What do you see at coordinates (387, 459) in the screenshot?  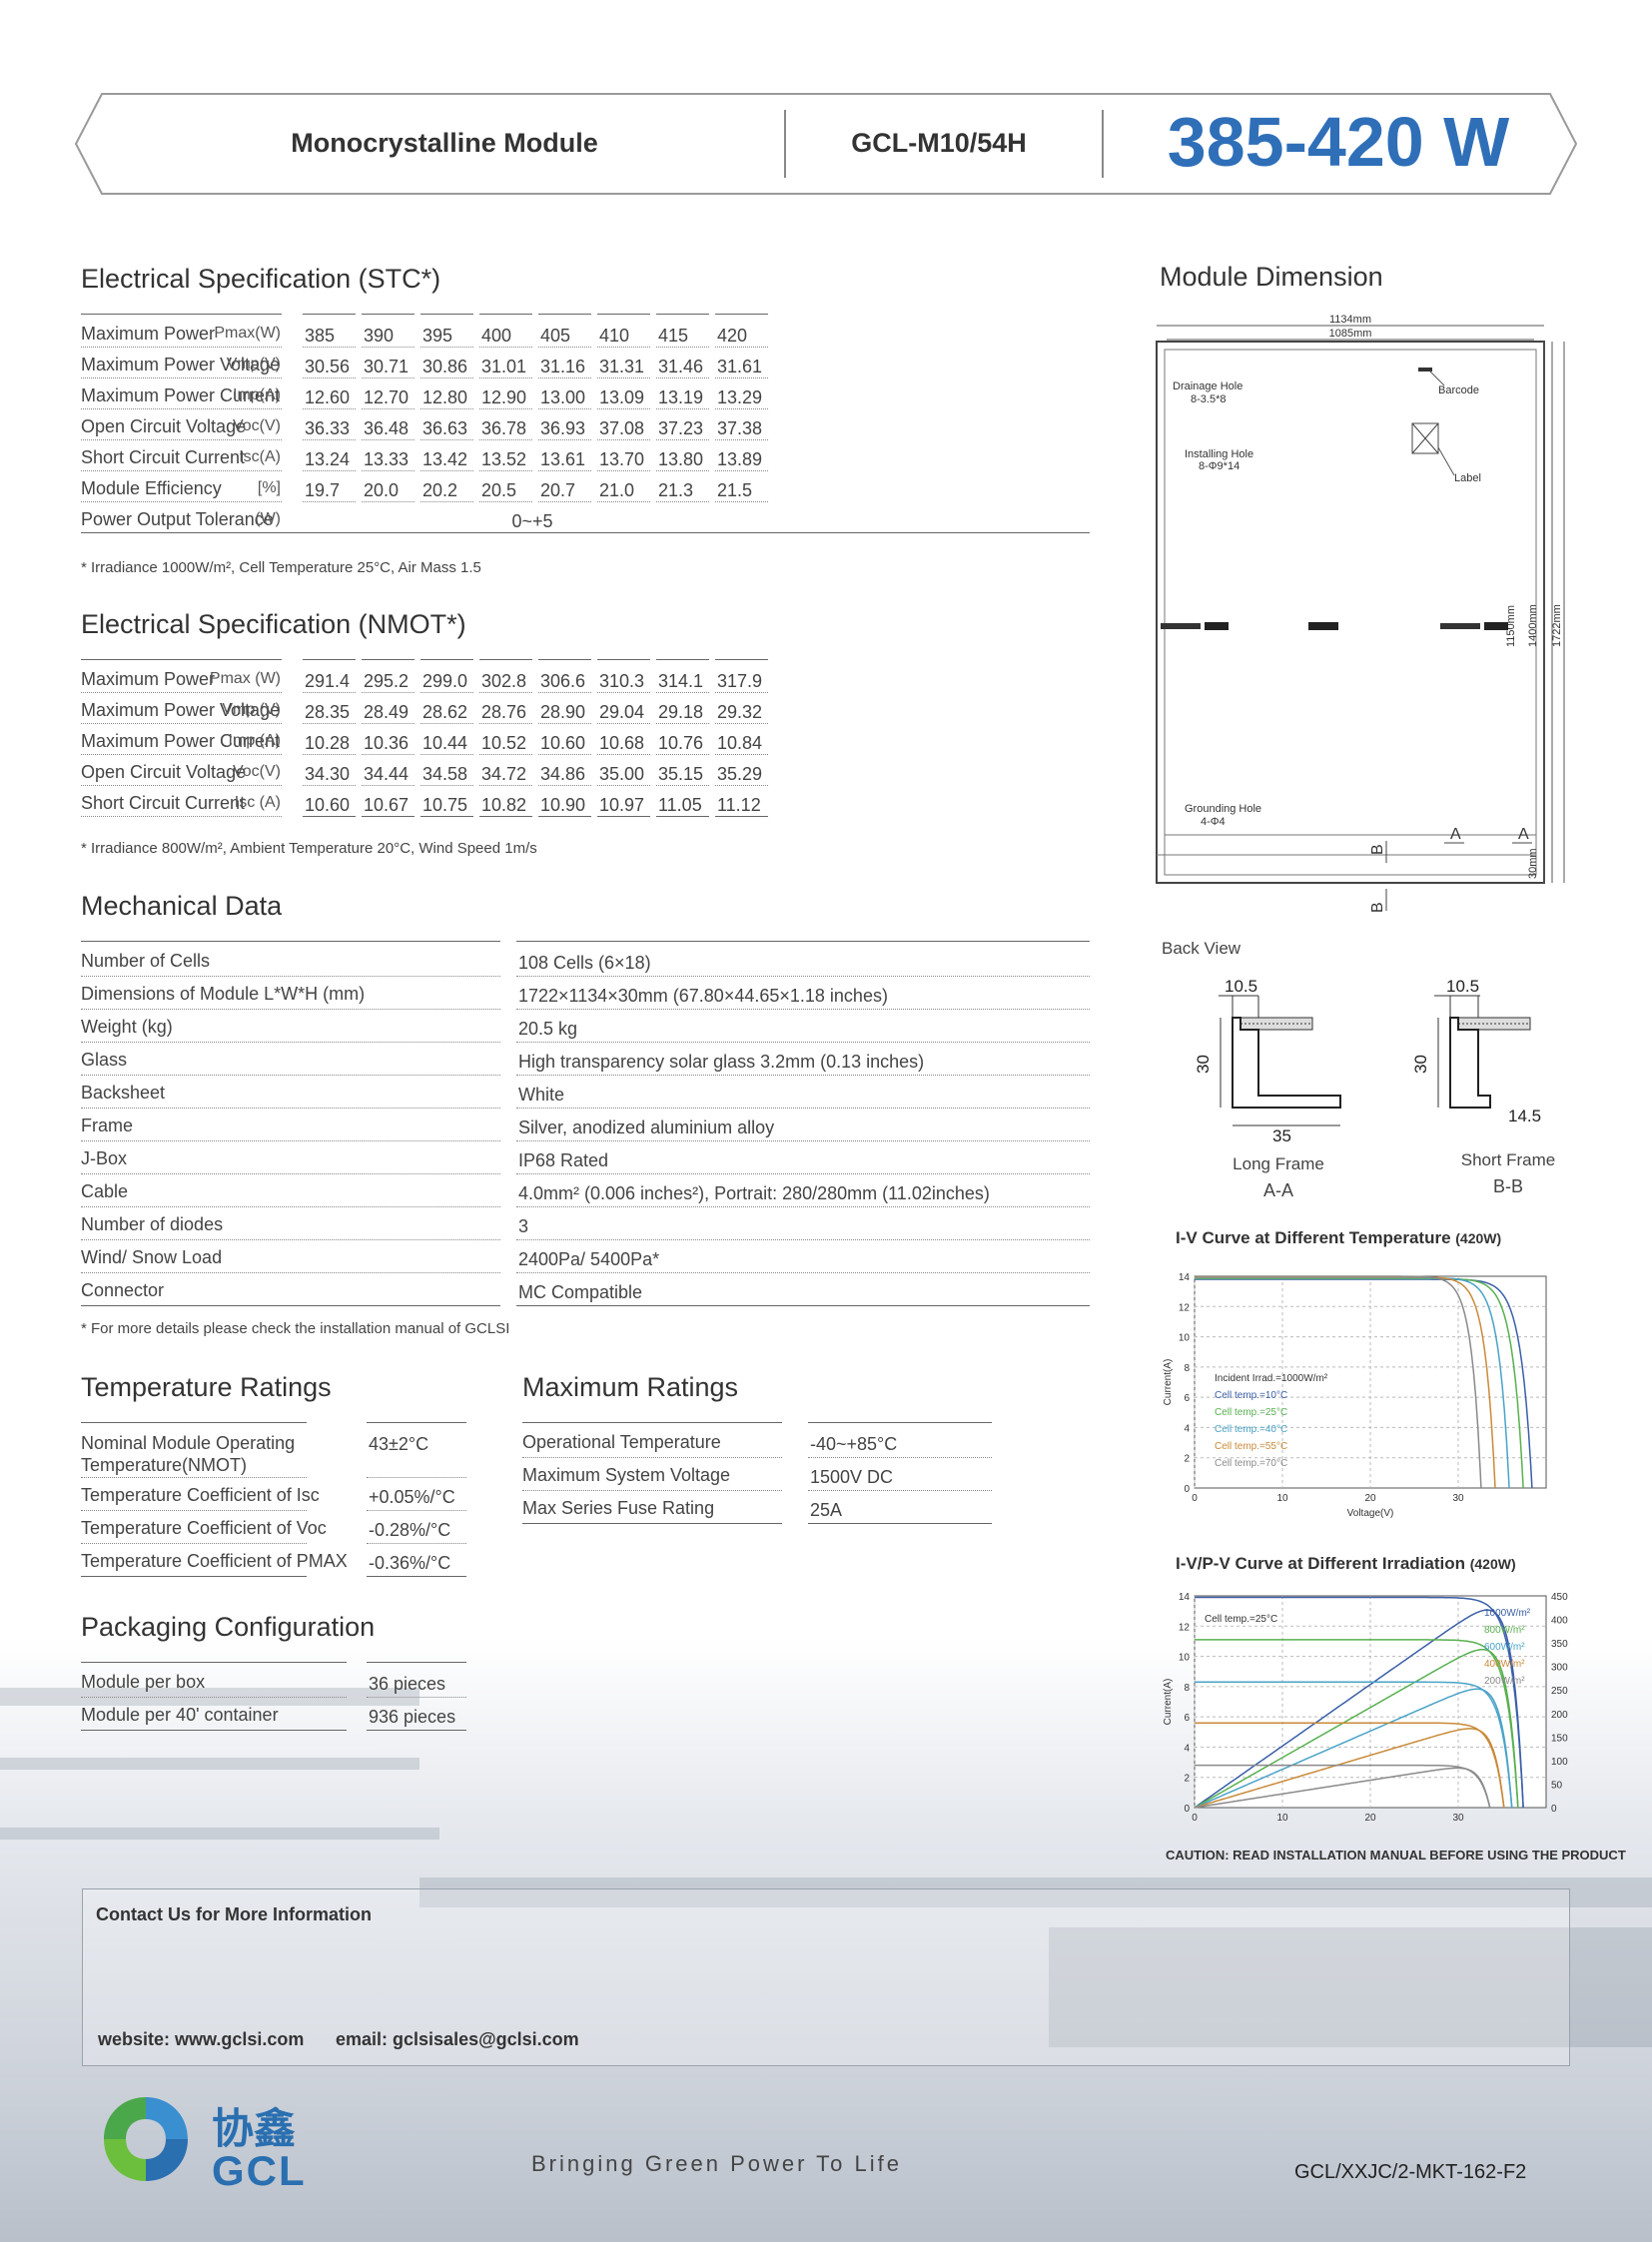 I see `spec-value: 13.33` at bounding box center [387, 459].